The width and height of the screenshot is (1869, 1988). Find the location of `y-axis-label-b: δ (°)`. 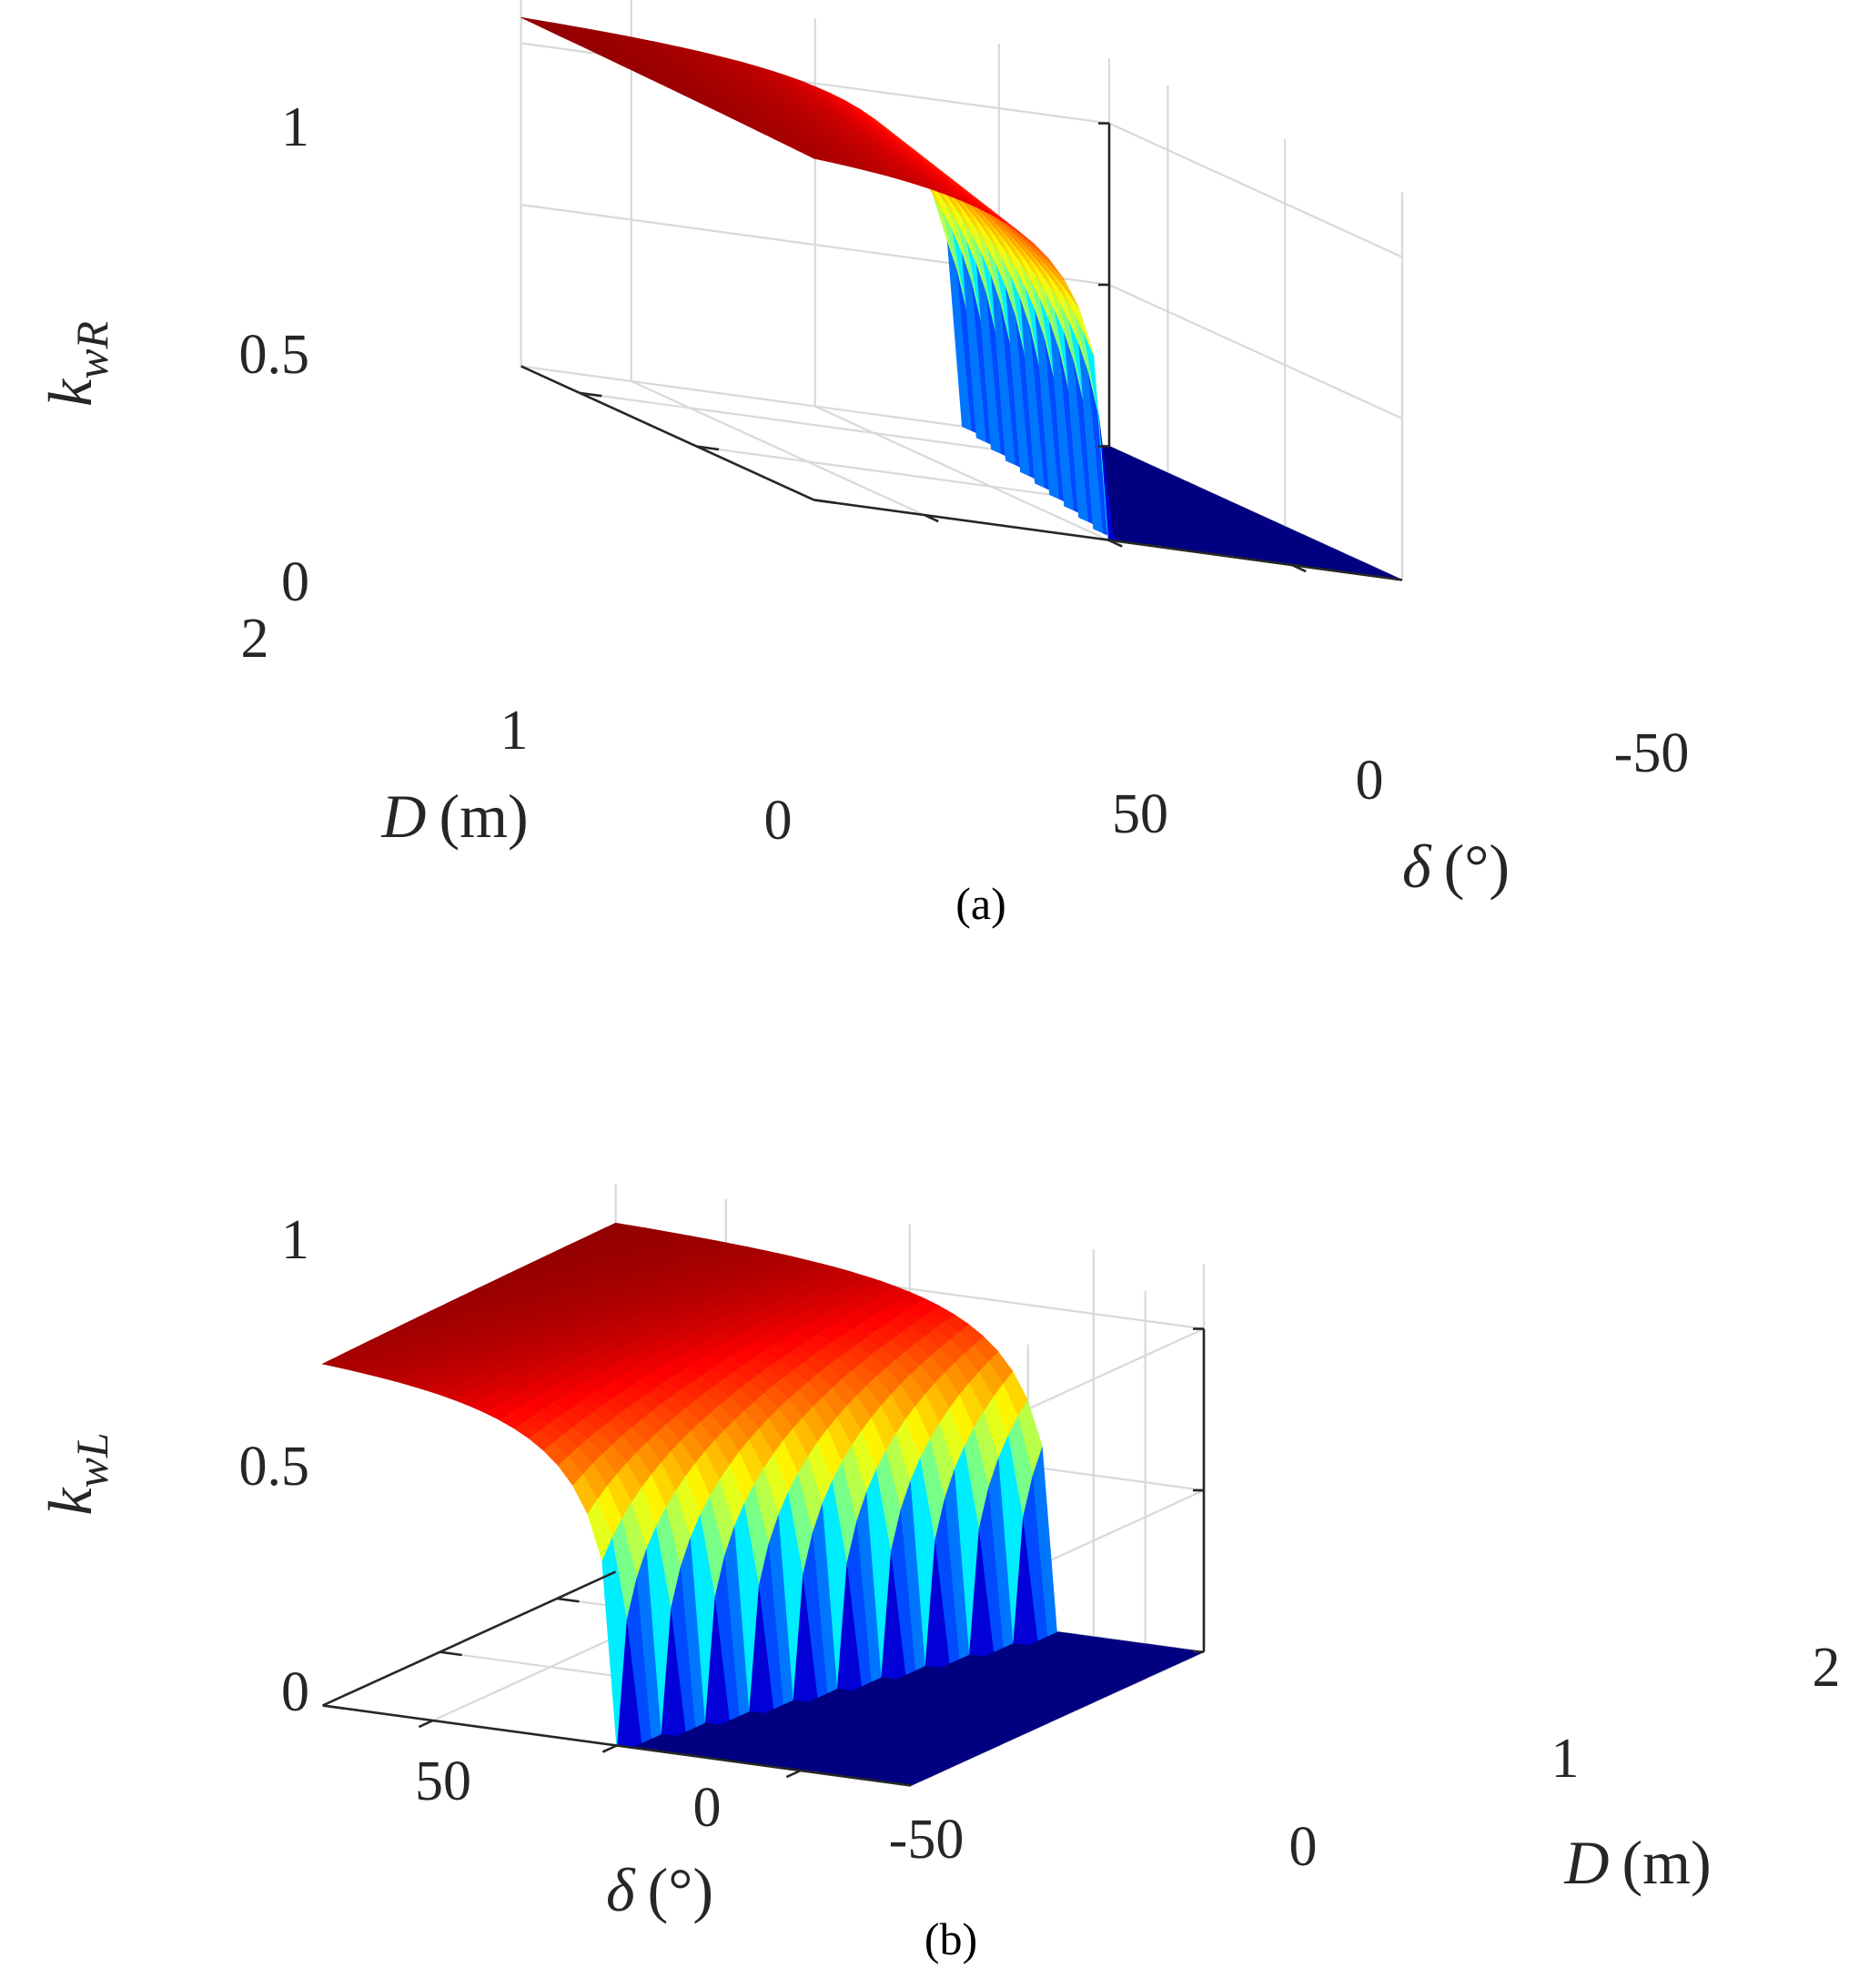

y-axis-label-b: δ (°) is located at coordinates (659, 1889).